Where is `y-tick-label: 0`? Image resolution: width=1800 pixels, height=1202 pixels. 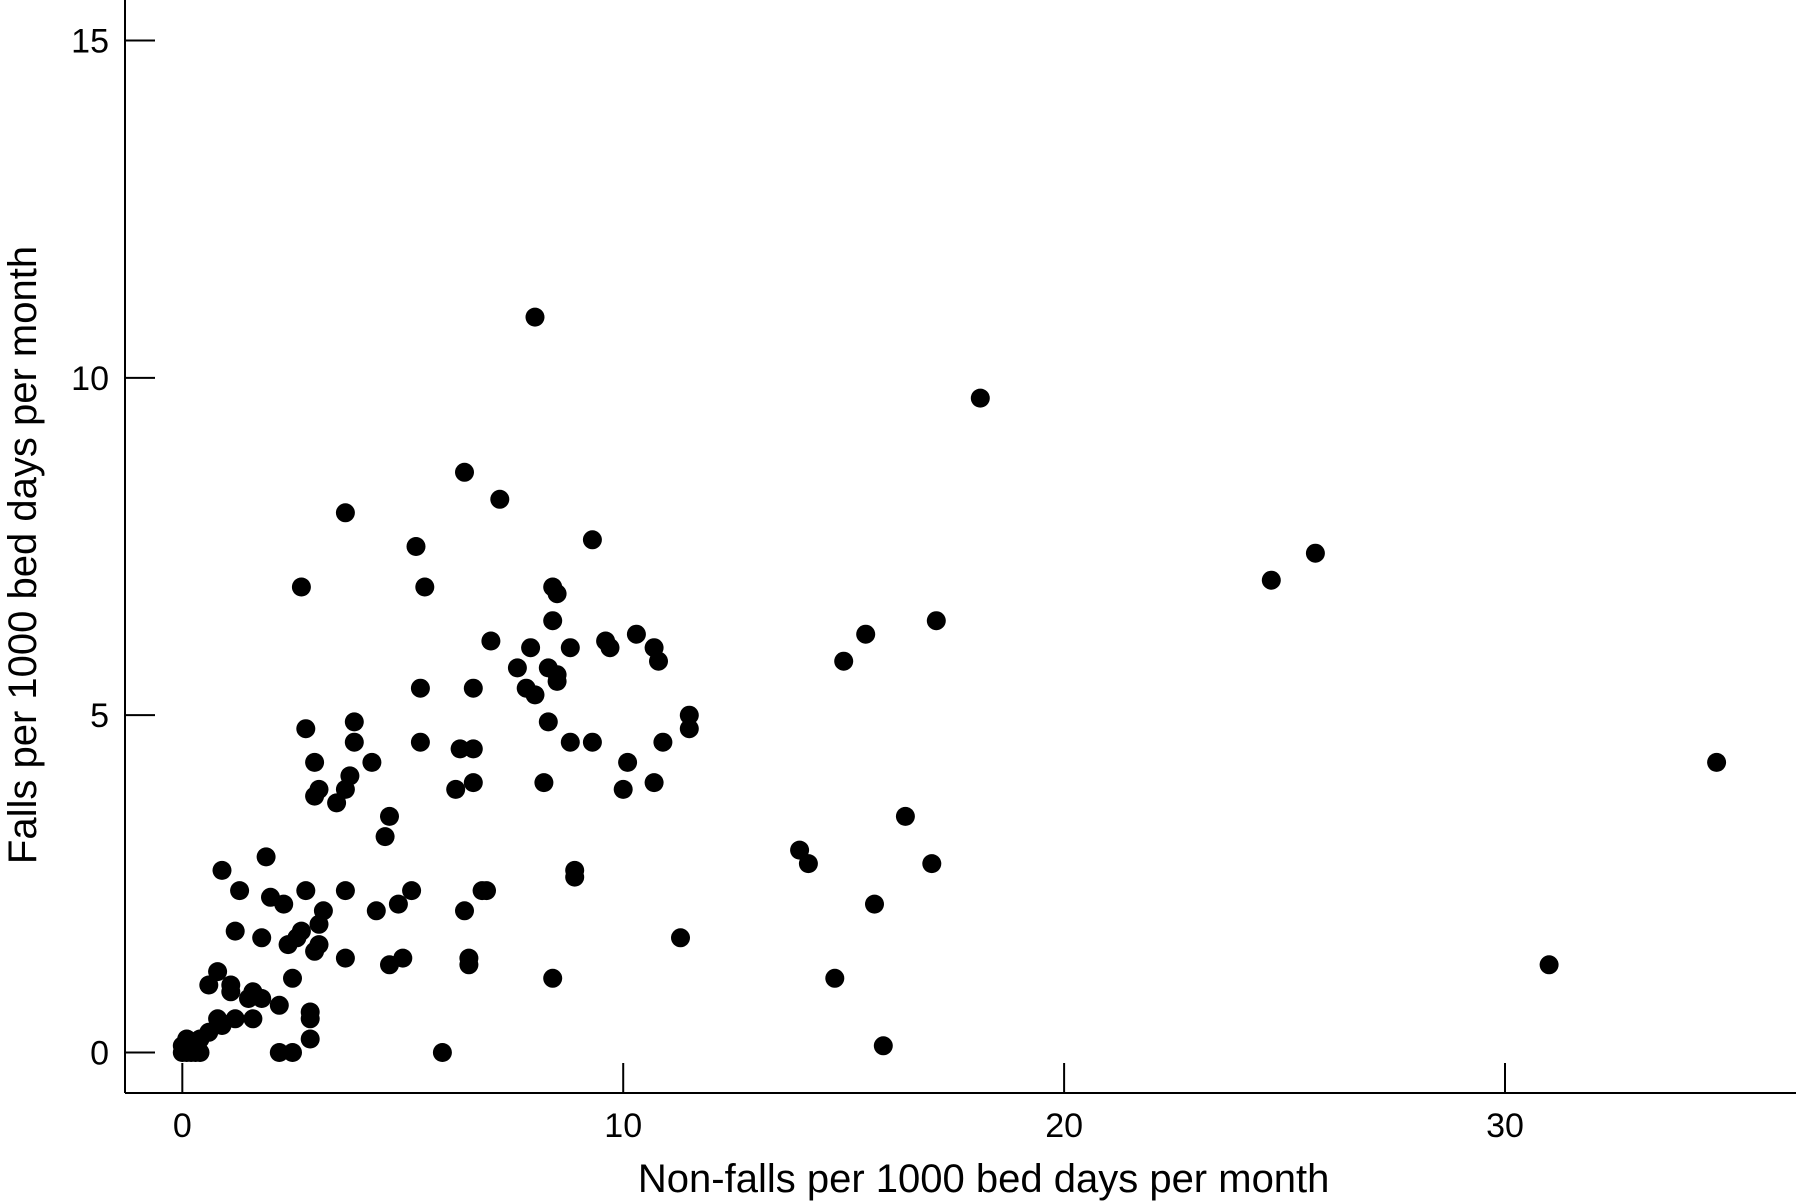 y-tick-label: 0 is located at coordinates (99, 1054).